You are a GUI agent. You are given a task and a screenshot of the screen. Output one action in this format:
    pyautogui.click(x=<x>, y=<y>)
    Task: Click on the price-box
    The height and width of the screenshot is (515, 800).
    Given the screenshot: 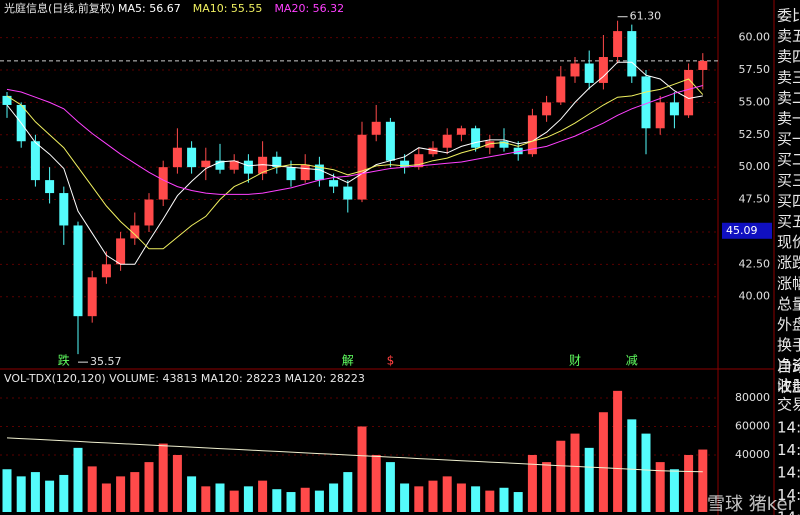 What is the action you would take?
    pyautogui.click(x=747, y=230)
    